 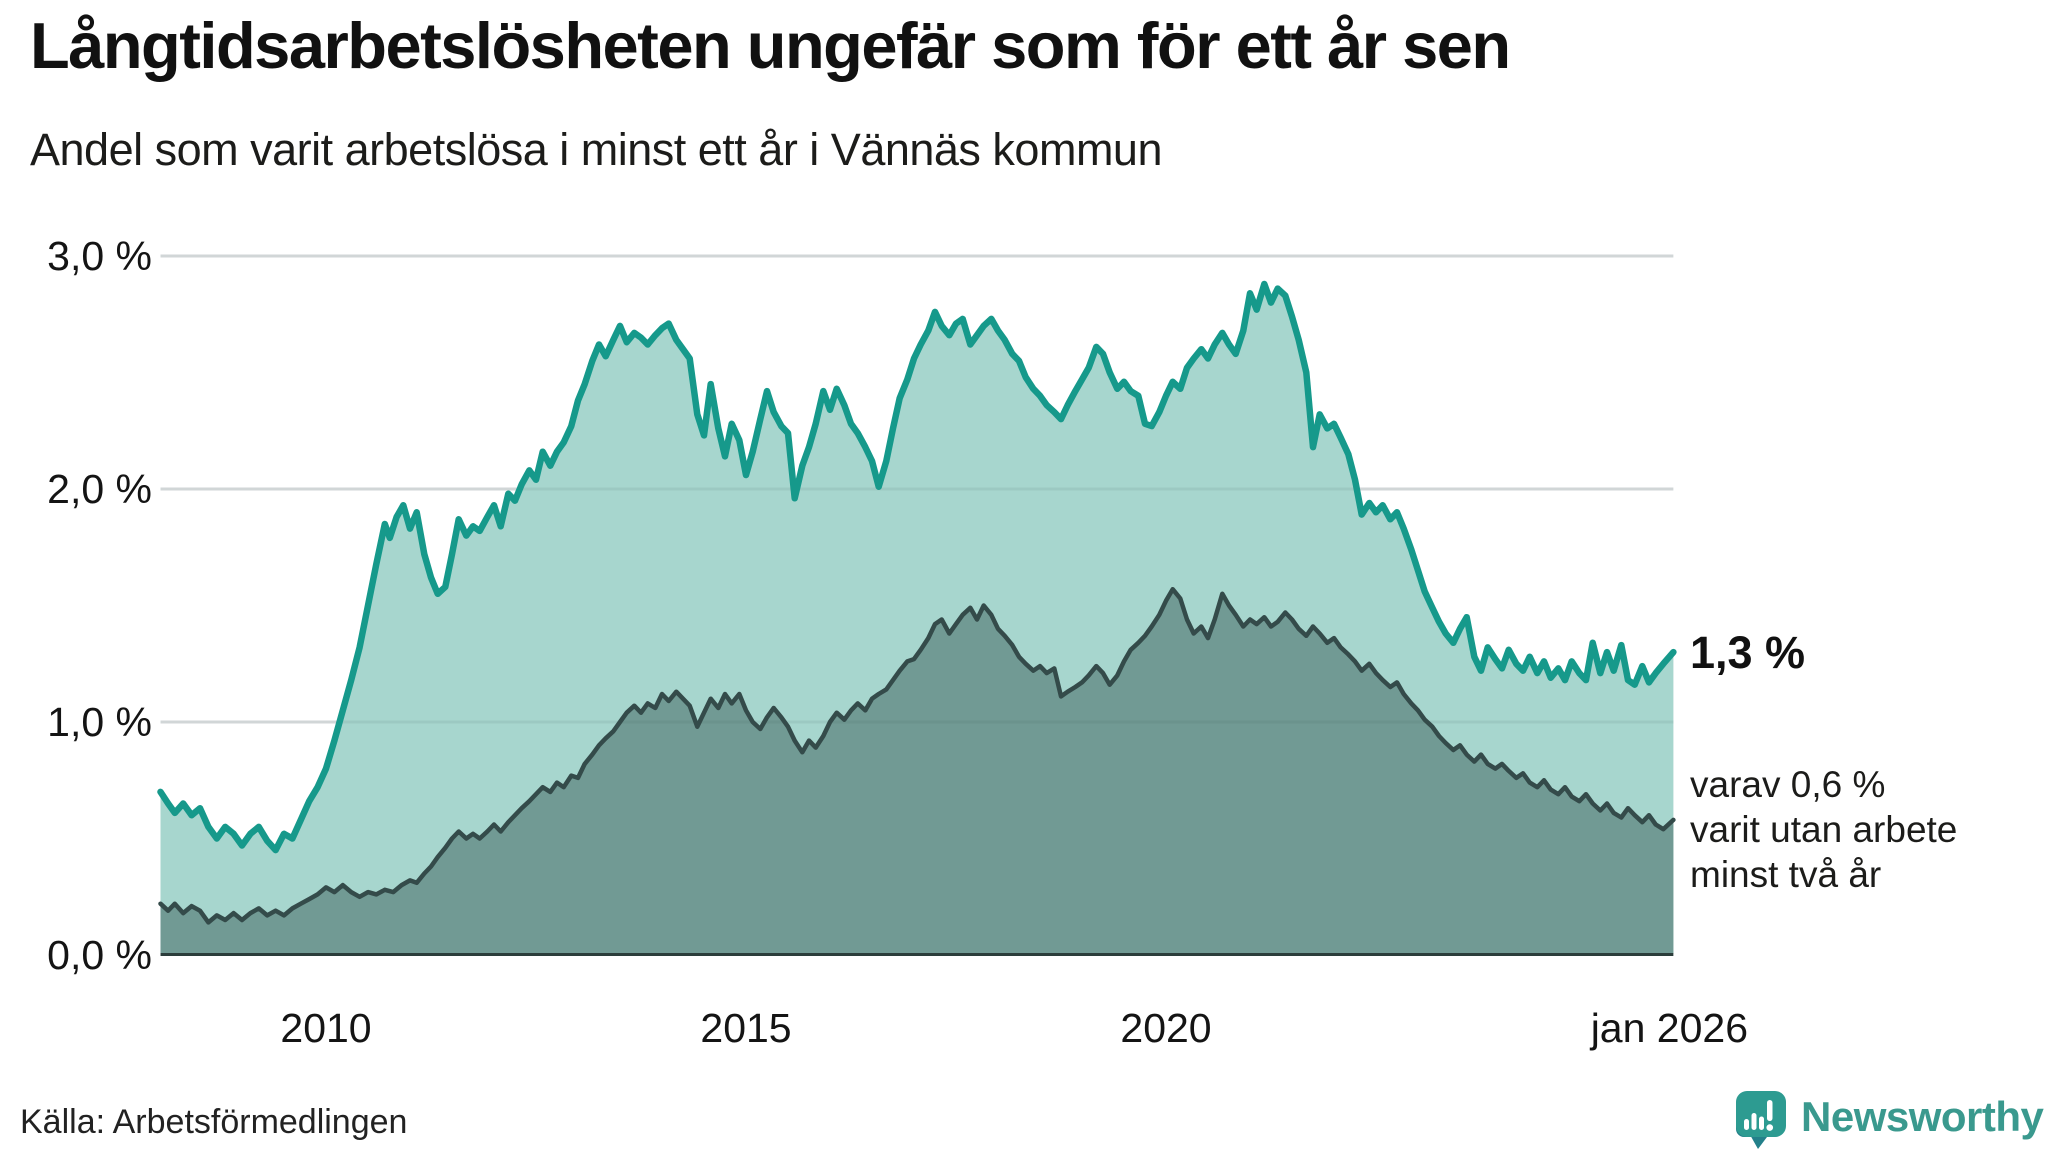 What do you see at coordinates (1786, 874) in the screenshot?
I see `secondary-annotation-line: minst två år` at bounding box center [1786, 874].